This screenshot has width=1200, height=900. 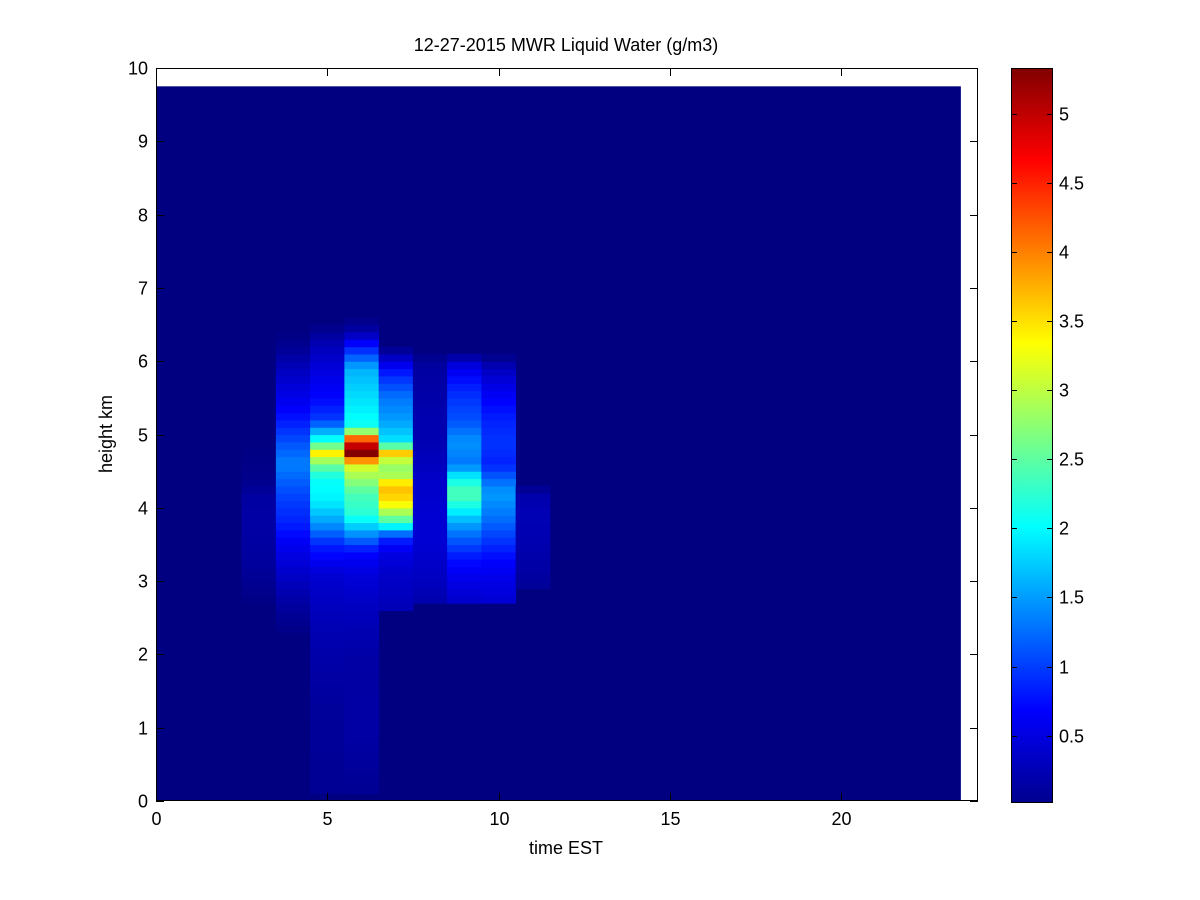 What do you see at coordinates (566, 848) in the screenshot?
I see `x-axis-label: time EST` at bounding box center [566, 848].